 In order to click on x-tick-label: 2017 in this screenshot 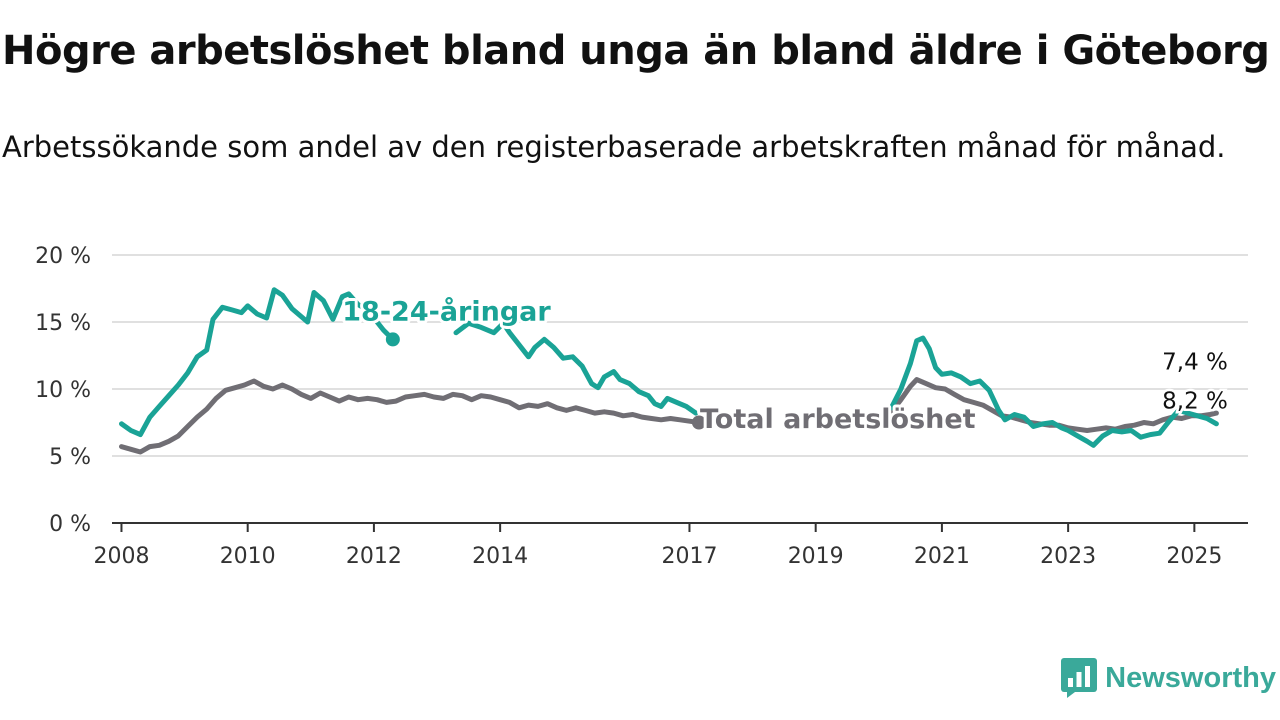, I will do `click(689, 556)`.